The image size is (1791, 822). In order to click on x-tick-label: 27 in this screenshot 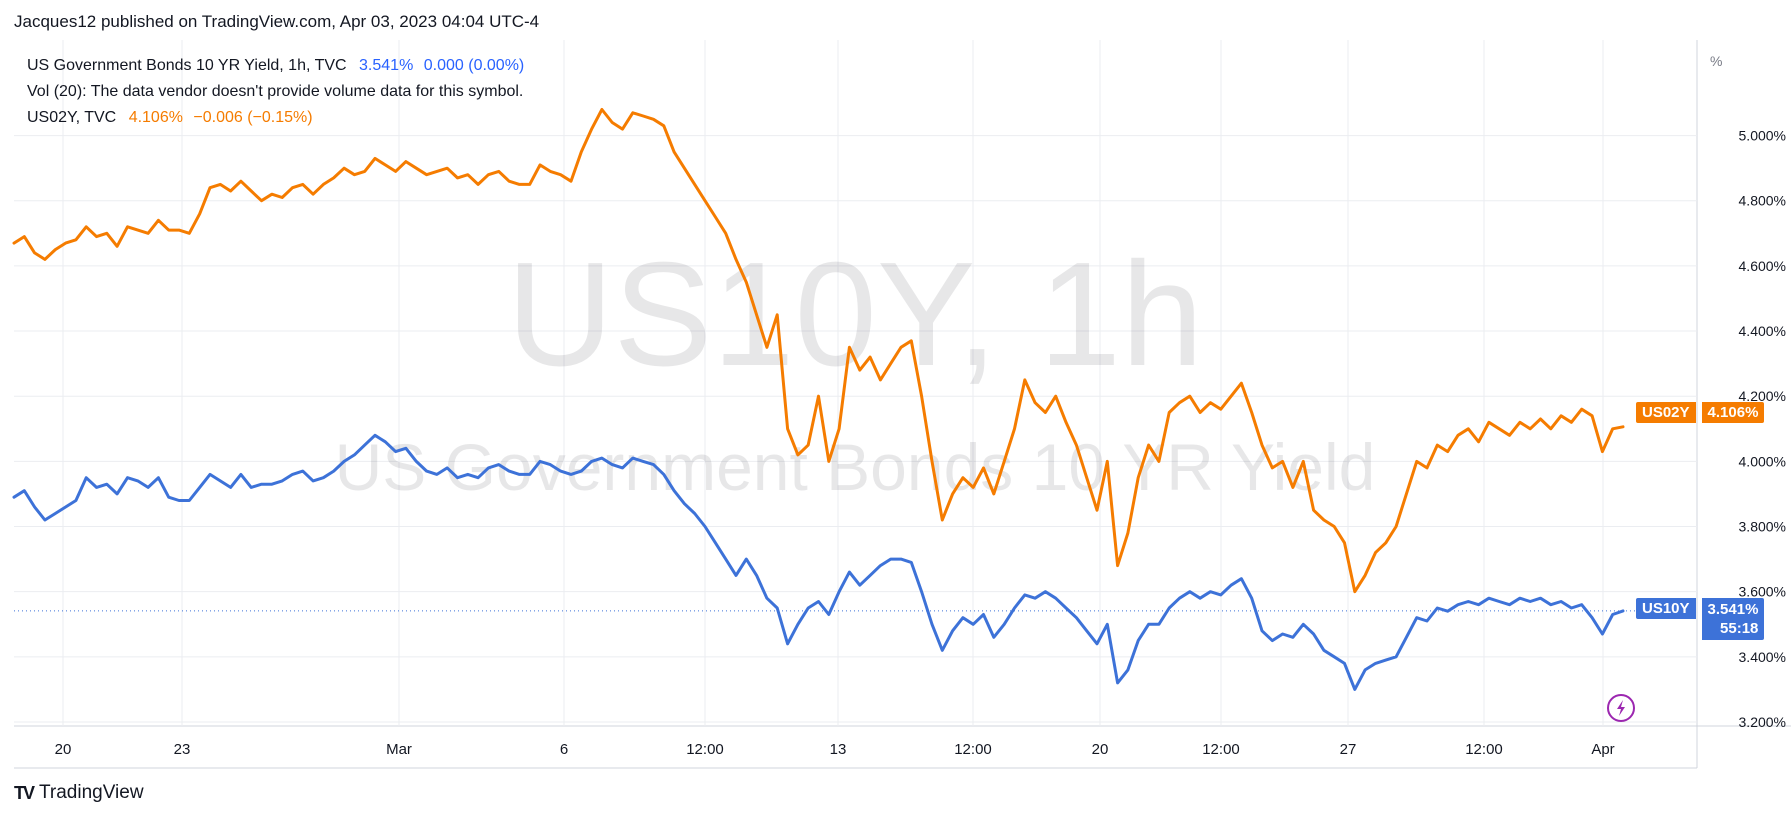, I will do `click(1348, 749)`.